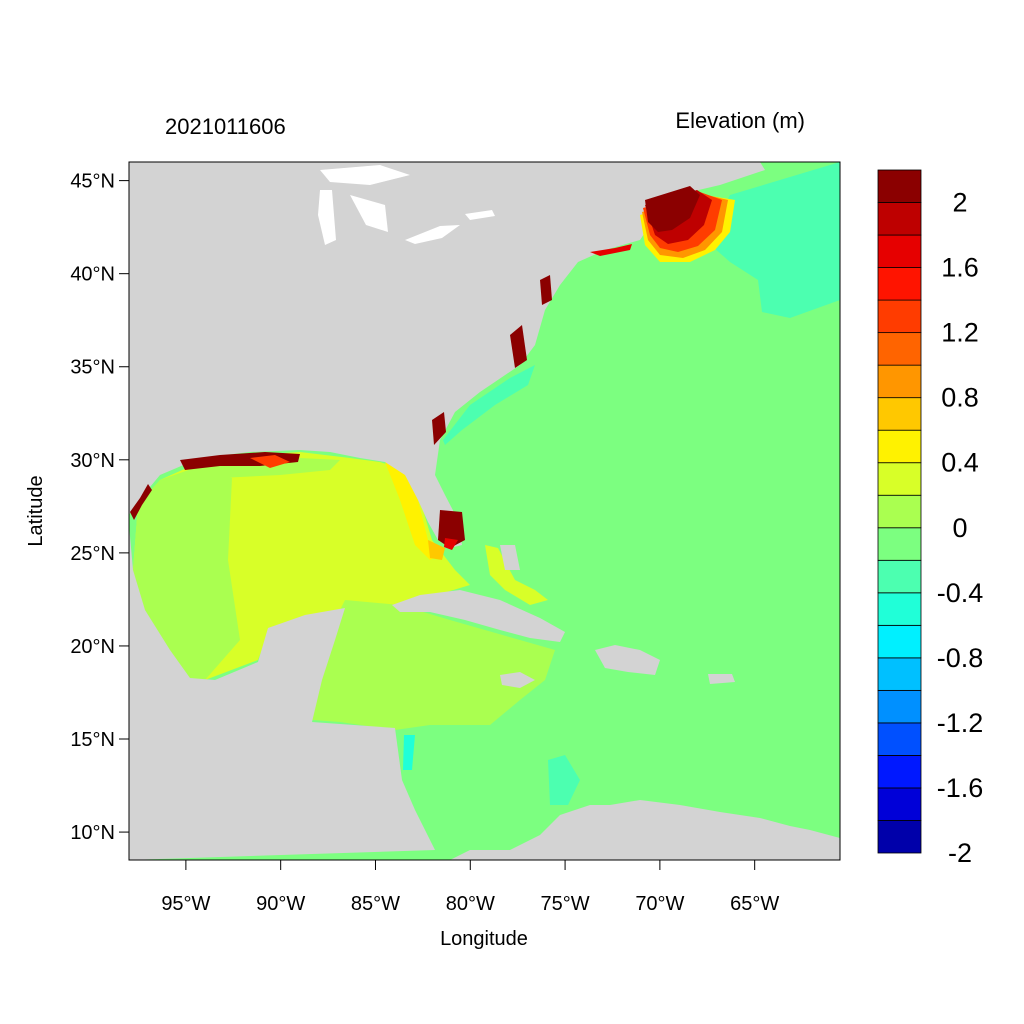 The width and height of the screenshot is (1024, 1024). What do you see at coordinates (772, 240) in the screenshot?
I see `ocean-region-negative-ne` at bounding box center [772, 240].